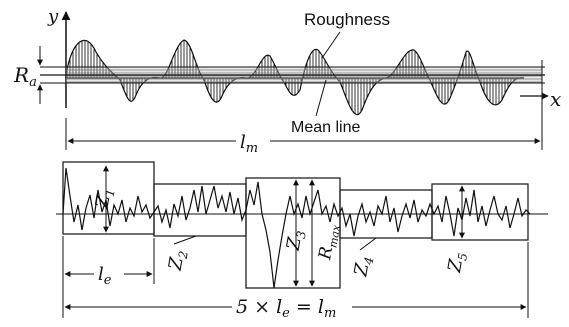 The height and width of the screenshot is (327, 569). Describe the element at coordinates (105, 276) in the screenshot. I see `le-label: le` at that location.